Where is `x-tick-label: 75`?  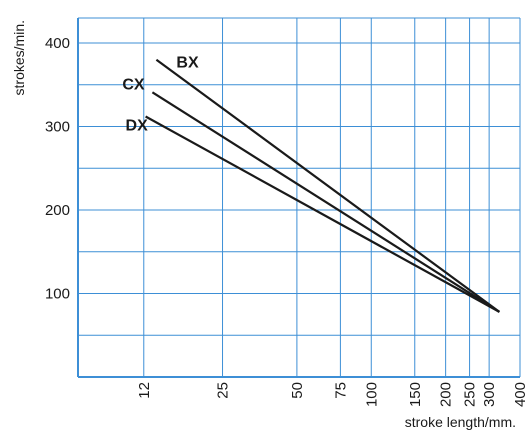
x-tick-label: 75 is located at coordinates (340, 390).